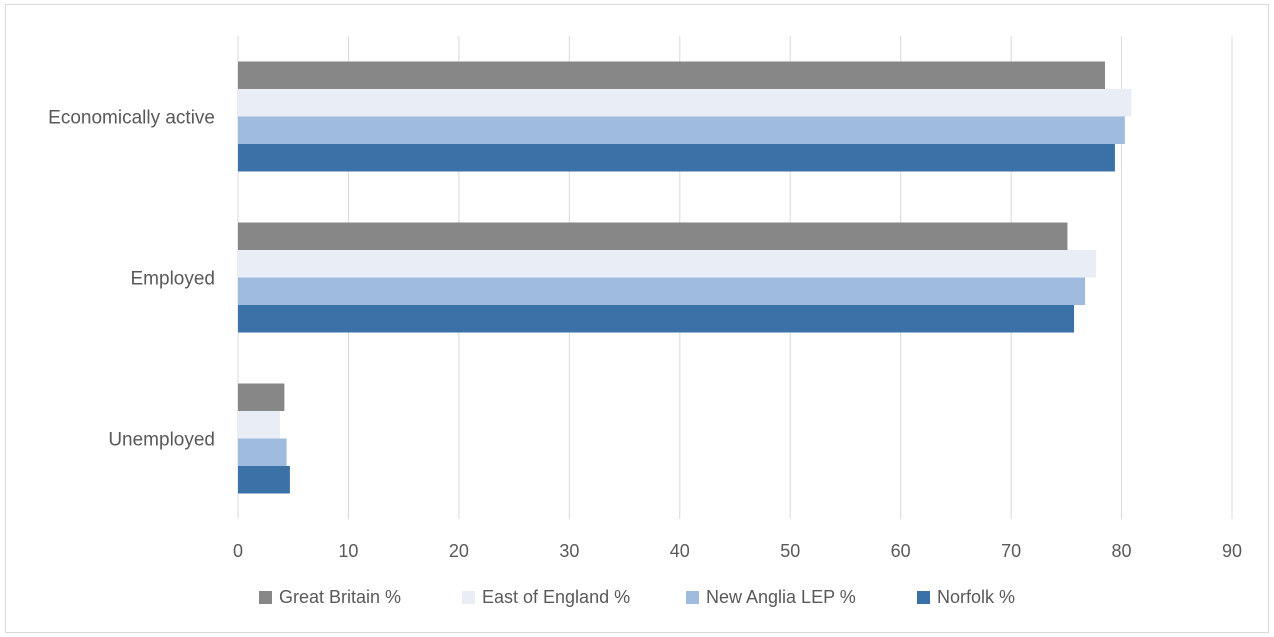 The image size is (1274, 637). Describe the element at coordinates (556, 597) in the screenshot. I see `legend-label-east-of-england-pct: East of England %` at that location.